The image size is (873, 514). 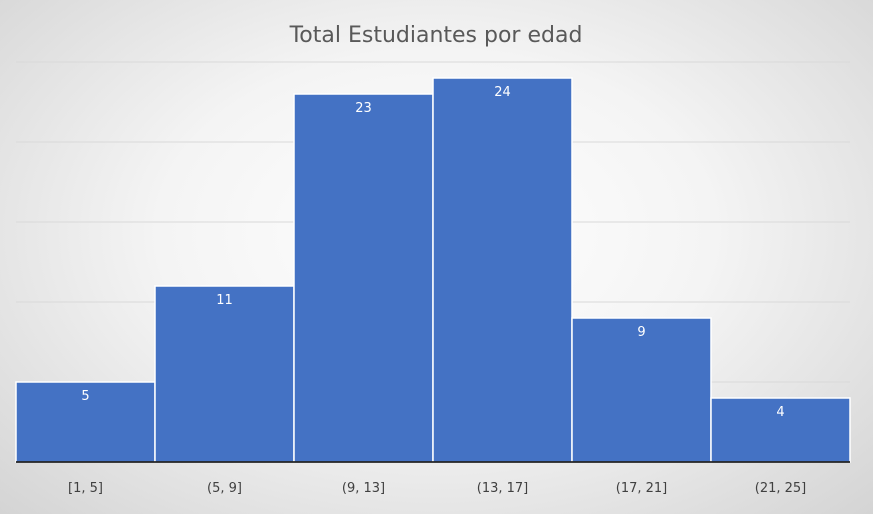 What do you see at coordinates (363, 488) in the screenshot?
I see `x-tick-label: (9, 13]` at bounding box center [363, 488].